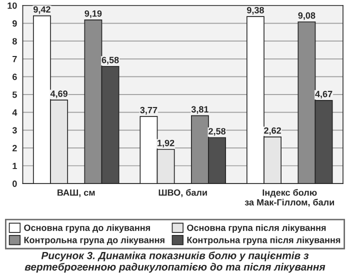  I want to click on data-label: 1,92, so click(166, 144).